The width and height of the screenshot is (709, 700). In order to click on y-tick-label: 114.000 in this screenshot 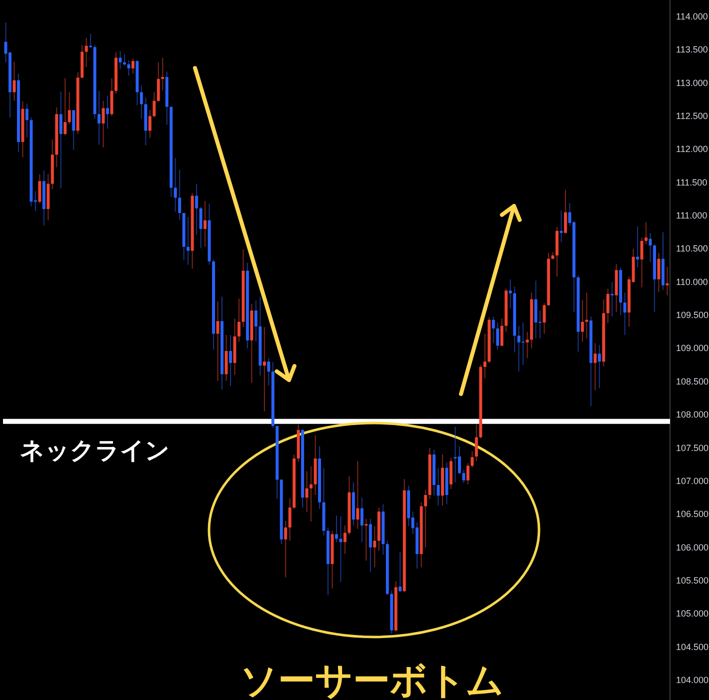, I will do `click(692, 16)`.